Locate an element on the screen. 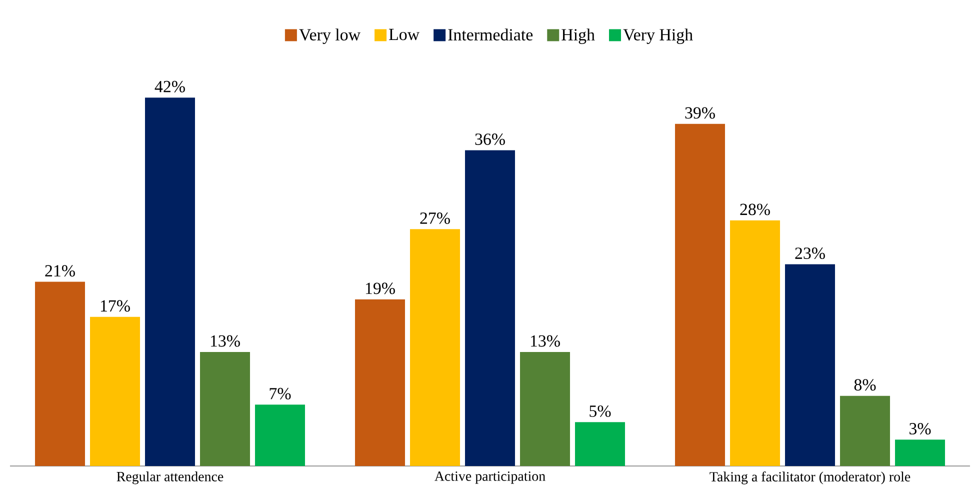 This screenshot has height=504, width=971. legend-label: Very High is located at coordinates (658, 36).